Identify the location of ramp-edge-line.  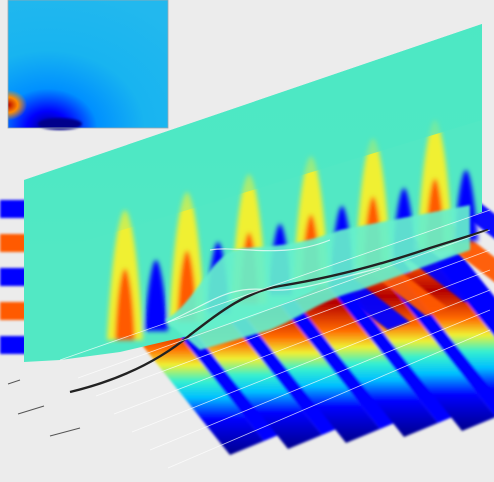
(270, 245).